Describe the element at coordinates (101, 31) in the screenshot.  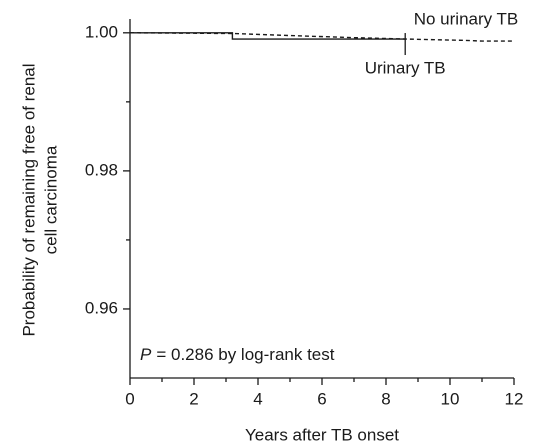
I see `y-tick-label: 1.00` at that location.